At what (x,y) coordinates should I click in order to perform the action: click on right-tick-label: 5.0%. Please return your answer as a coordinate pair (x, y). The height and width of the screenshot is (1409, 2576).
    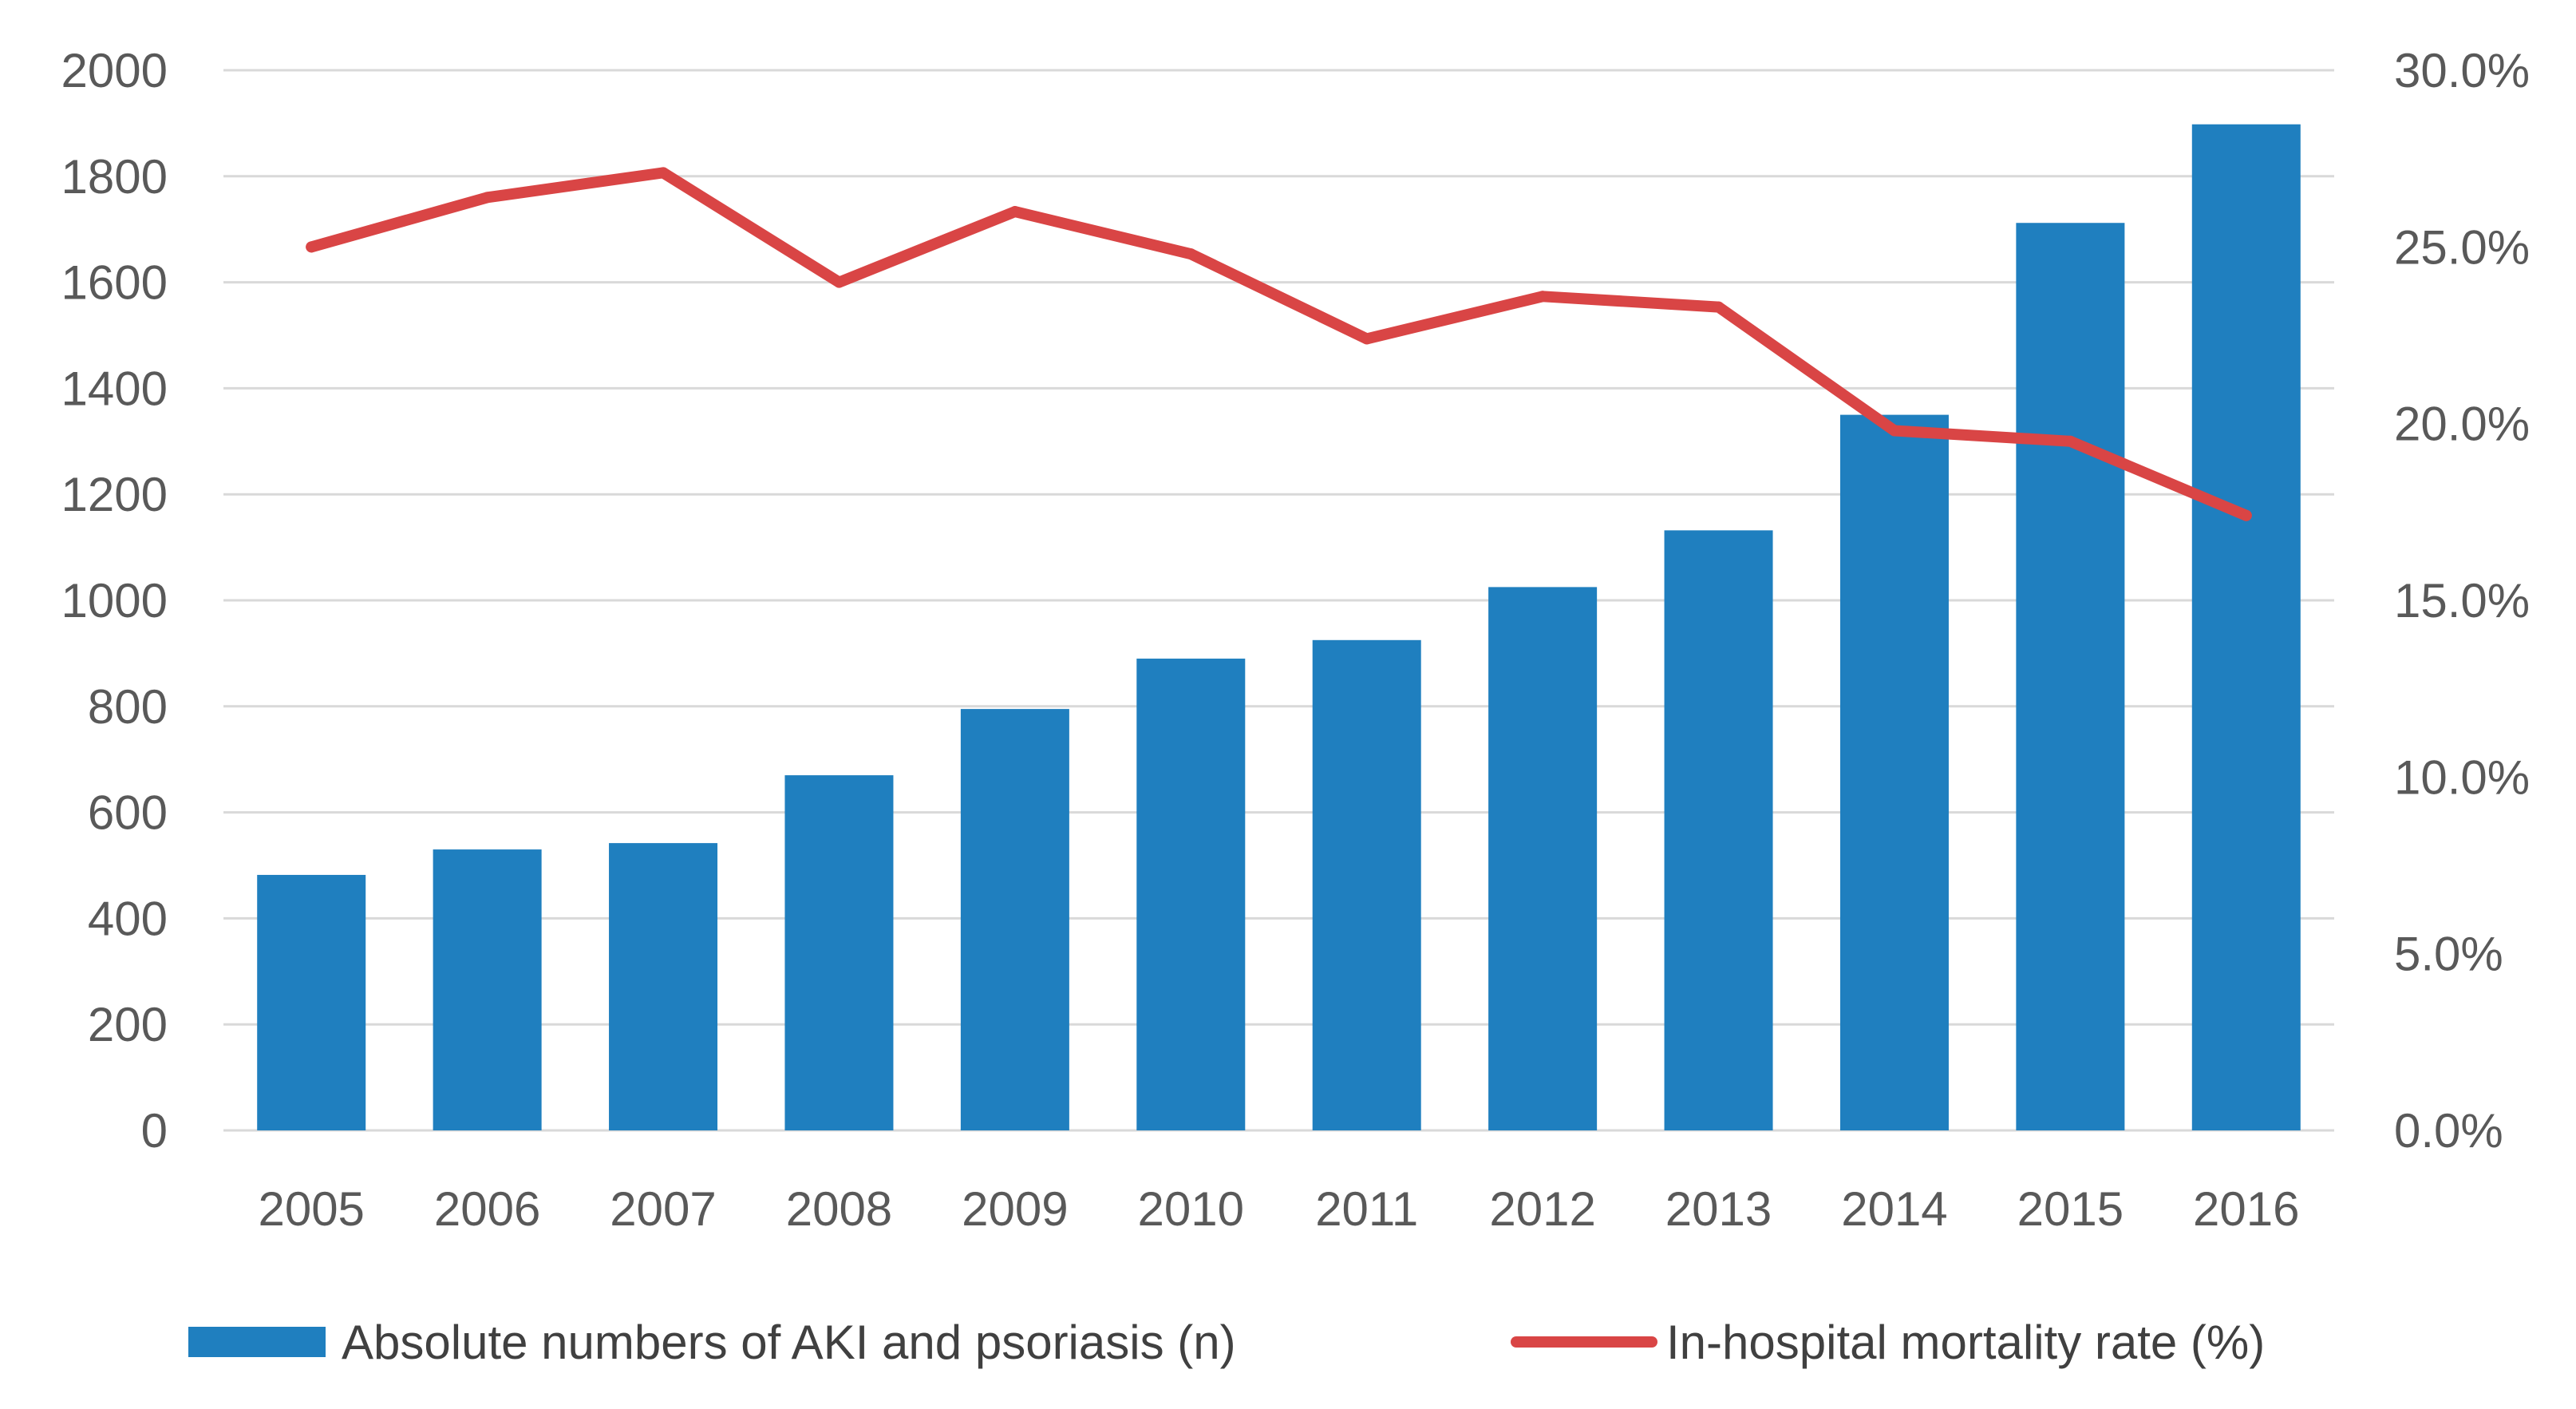
    Looking at the image, I should click on (2448, 955).